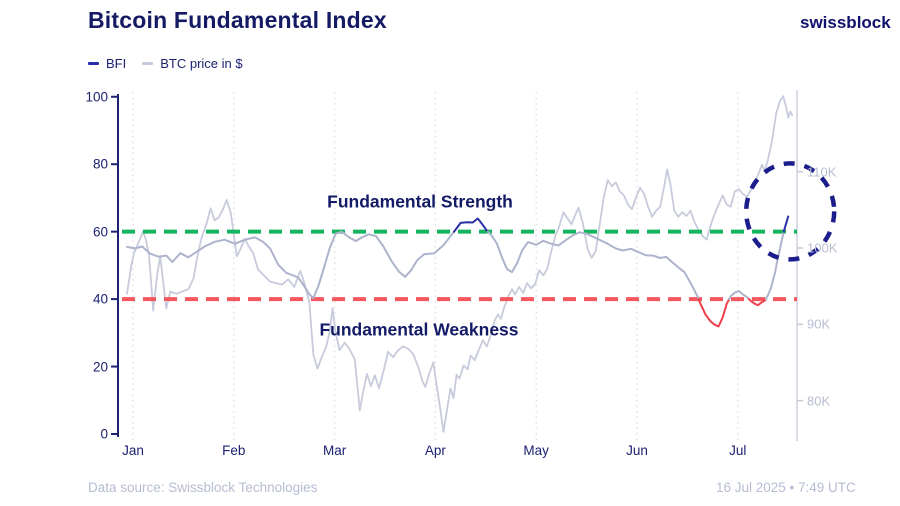  What do you see at coordinates (100, 232) in the screenshot?
I see `y-left-tick-60: 60` at bounding box center [100, 232].